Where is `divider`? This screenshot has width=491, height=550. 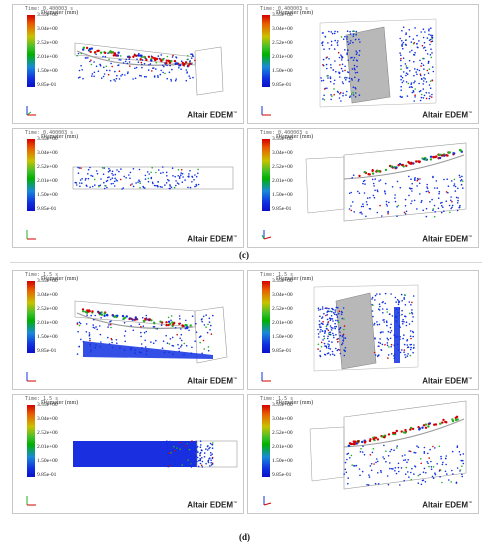
divider is located at coordinates (246, 262).